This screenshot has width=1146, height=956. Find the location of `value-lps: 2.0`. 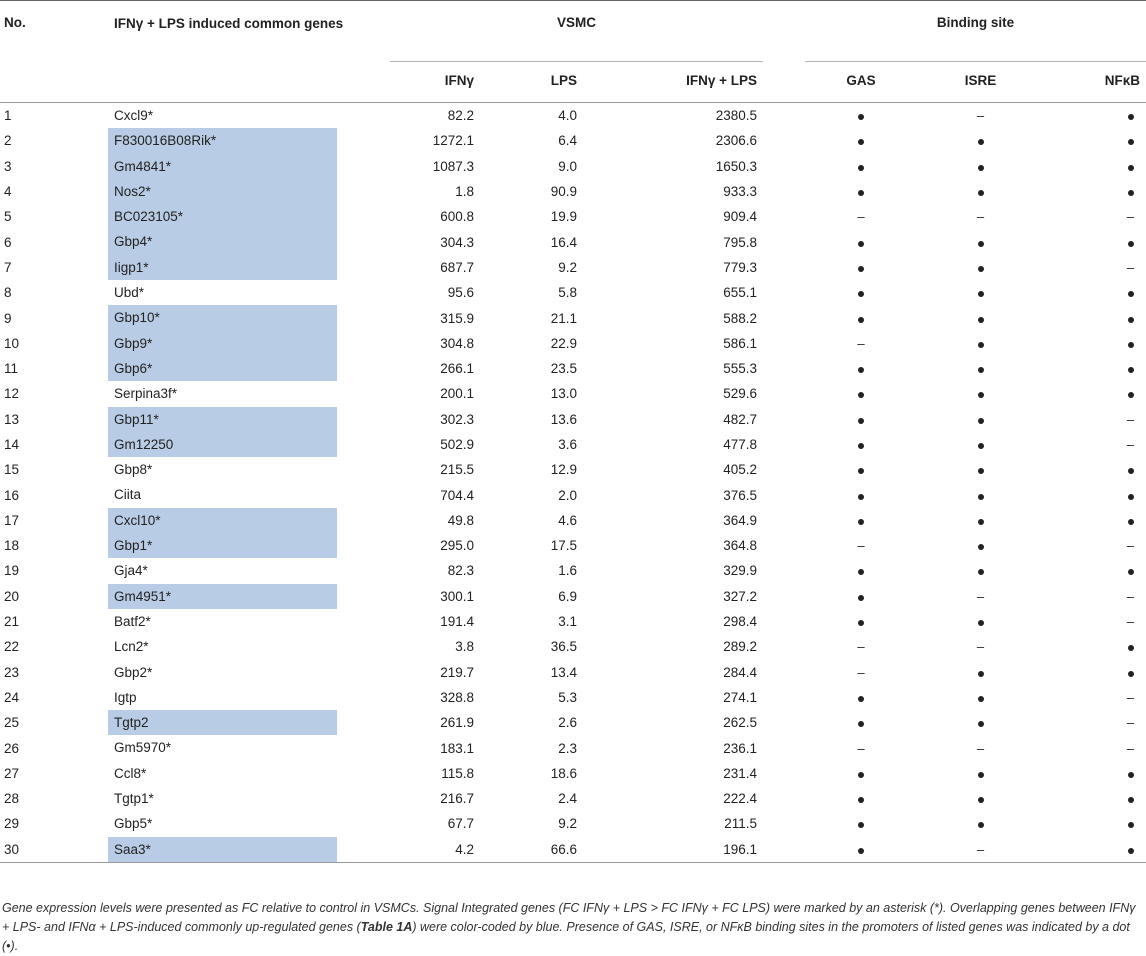

value-lps: 2.0 is located at coordinates (567, 495).